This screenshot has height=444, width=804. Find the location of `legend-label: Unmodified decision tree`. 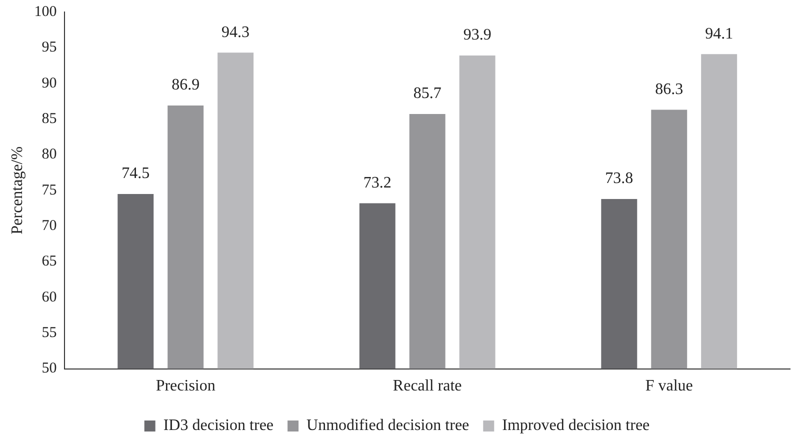

legend-label: Unmodified decision tree is located at coordinates (388, 425).